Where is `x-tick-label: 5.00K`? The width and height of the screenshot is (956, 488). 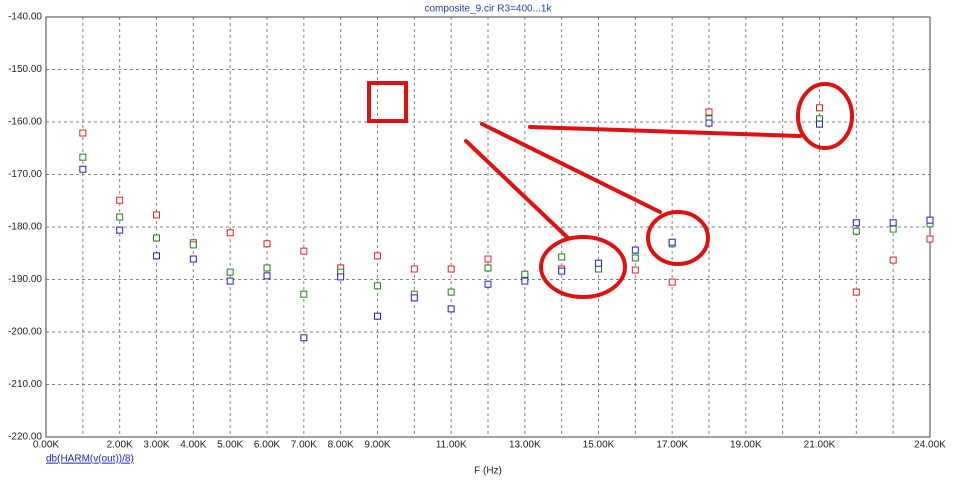
x-tick-label: 5.00K is located at coordinates (230, 445).